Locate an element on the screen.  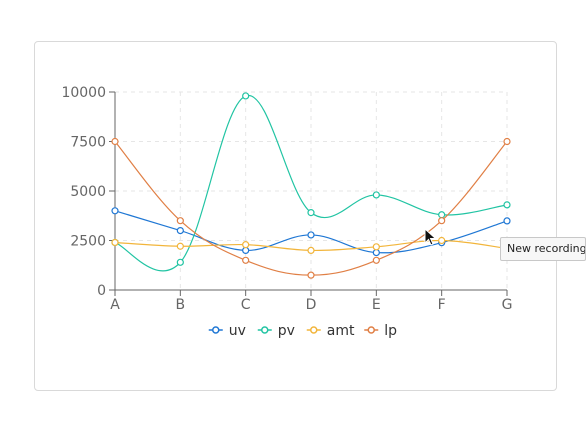
legend-label: uv is located at coordinates (237, 331).